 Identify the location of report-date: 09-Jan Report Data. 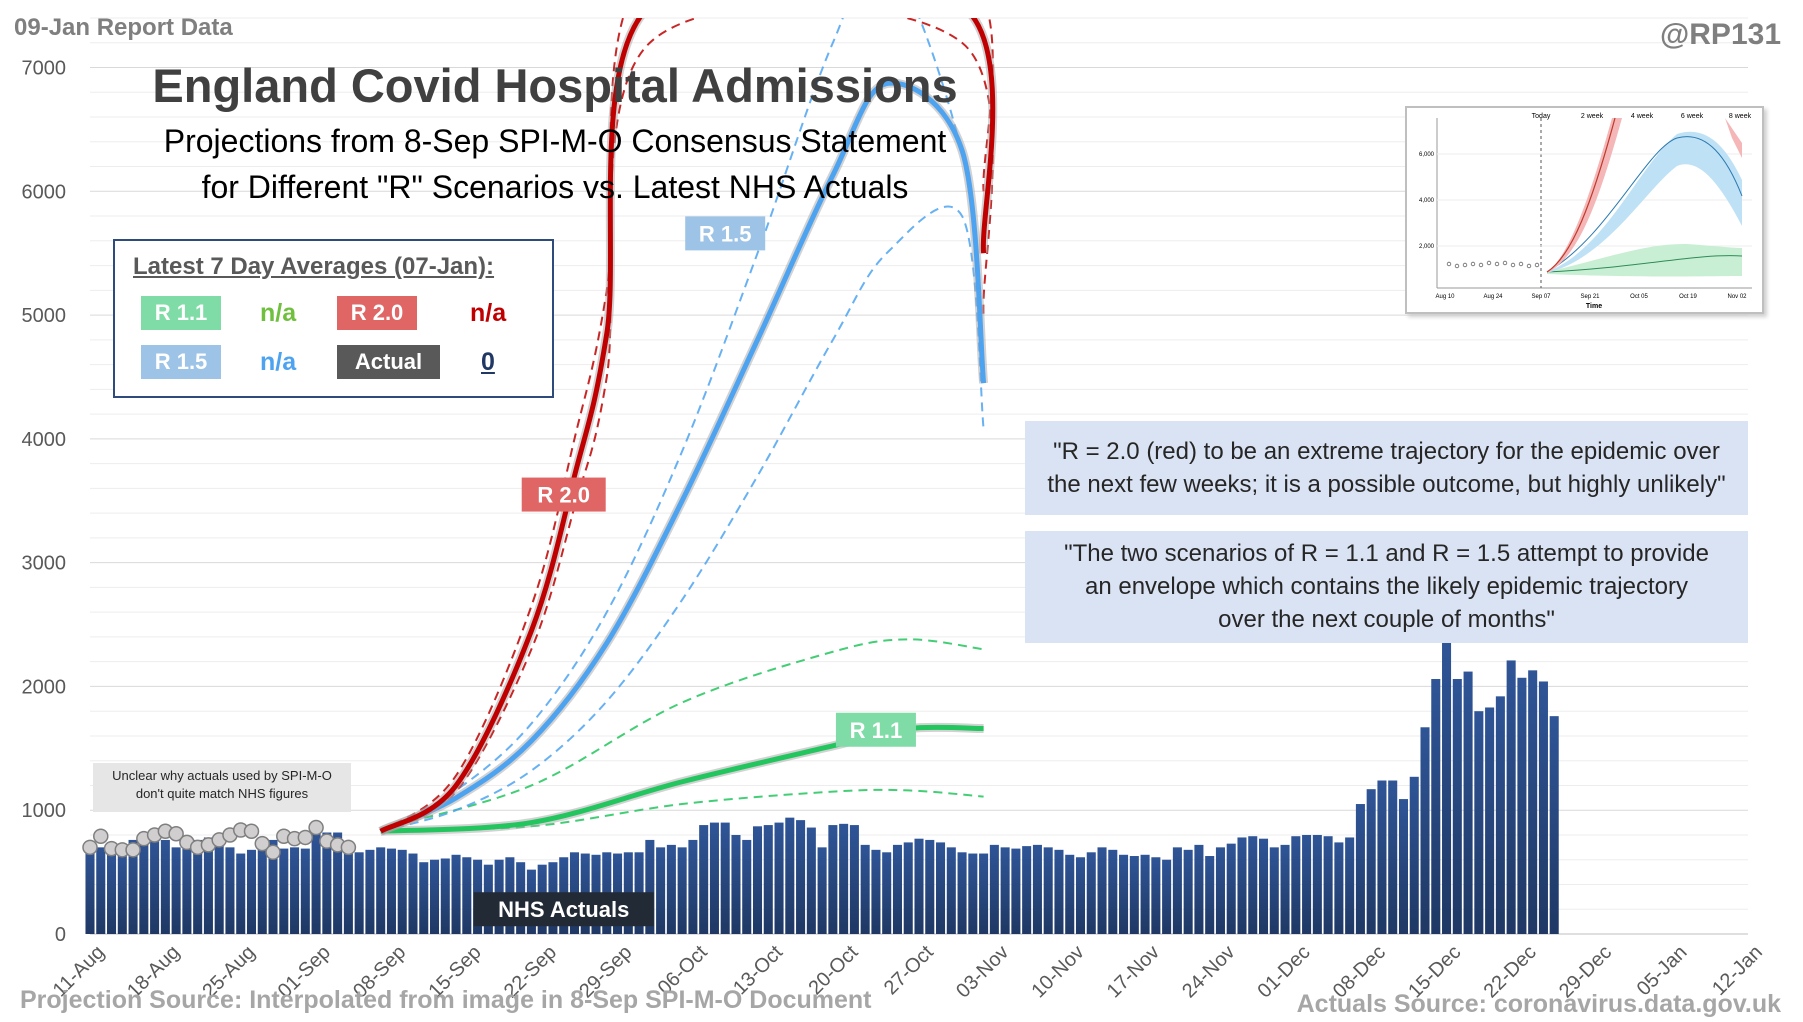
(123, 27).